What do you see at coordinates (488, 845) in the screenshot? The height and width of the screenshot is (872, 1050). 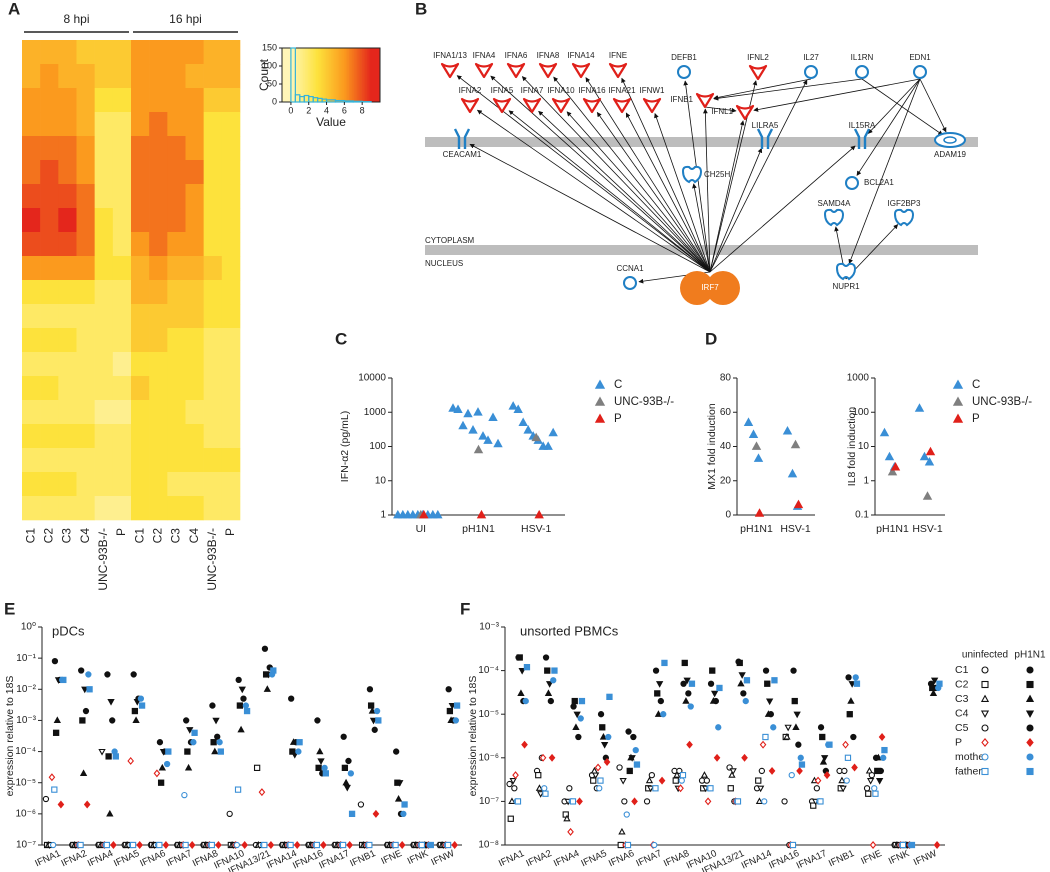 I see `y-tick-label: 10⁻⁸` at bounding box center [488, 845].